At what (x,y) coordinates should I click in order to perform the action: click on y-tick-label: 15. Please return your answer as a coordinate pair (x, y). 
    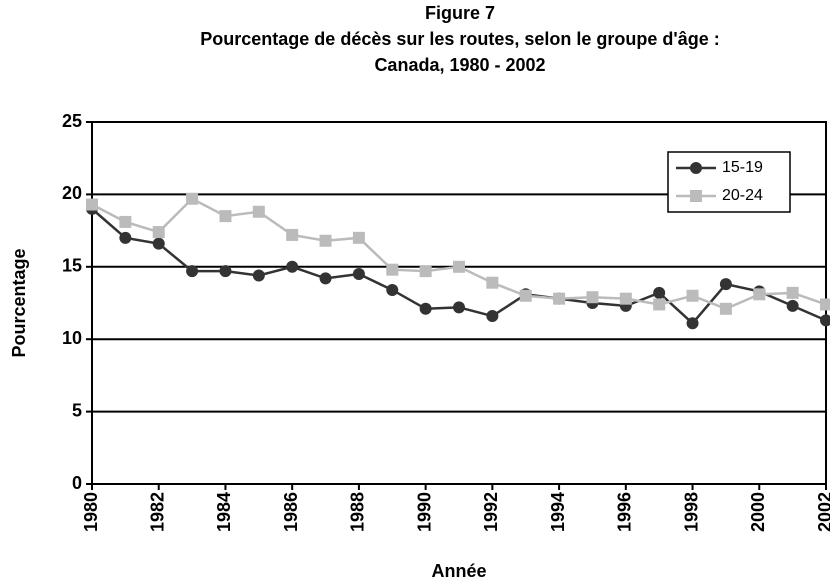
    Looking at the image, I should click on (72, 266).